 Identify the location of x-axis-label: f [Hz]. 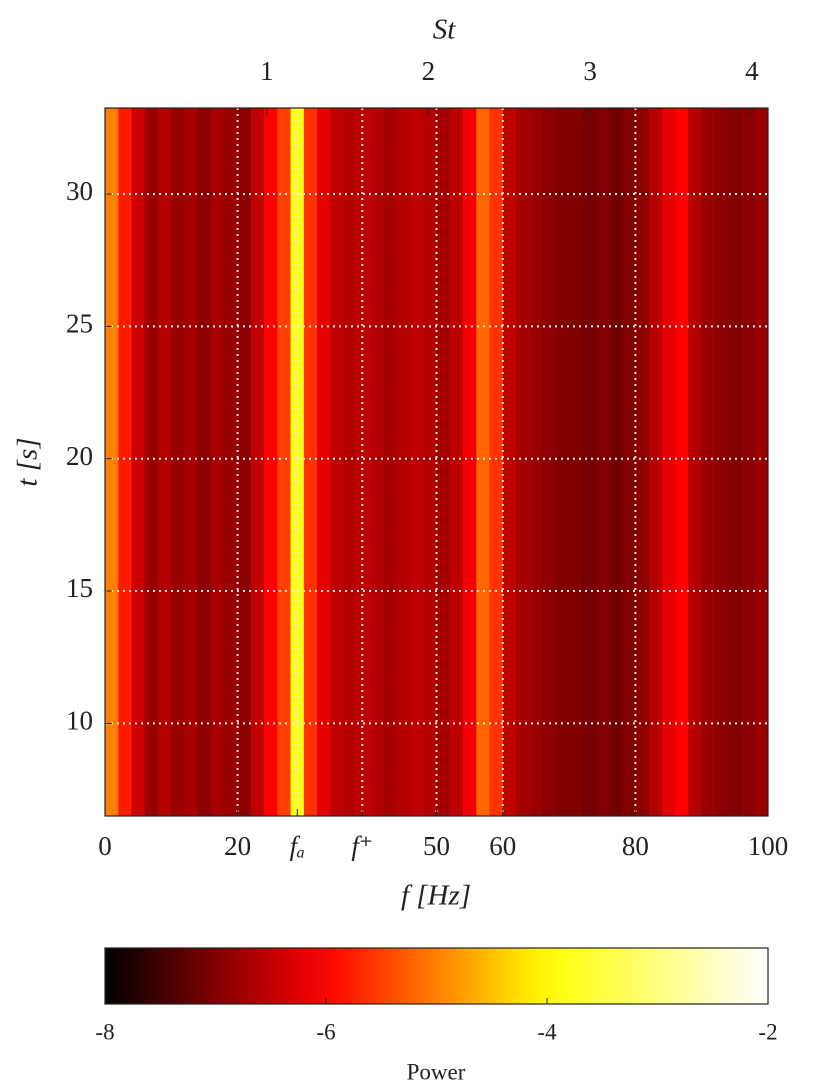
(436, 896).